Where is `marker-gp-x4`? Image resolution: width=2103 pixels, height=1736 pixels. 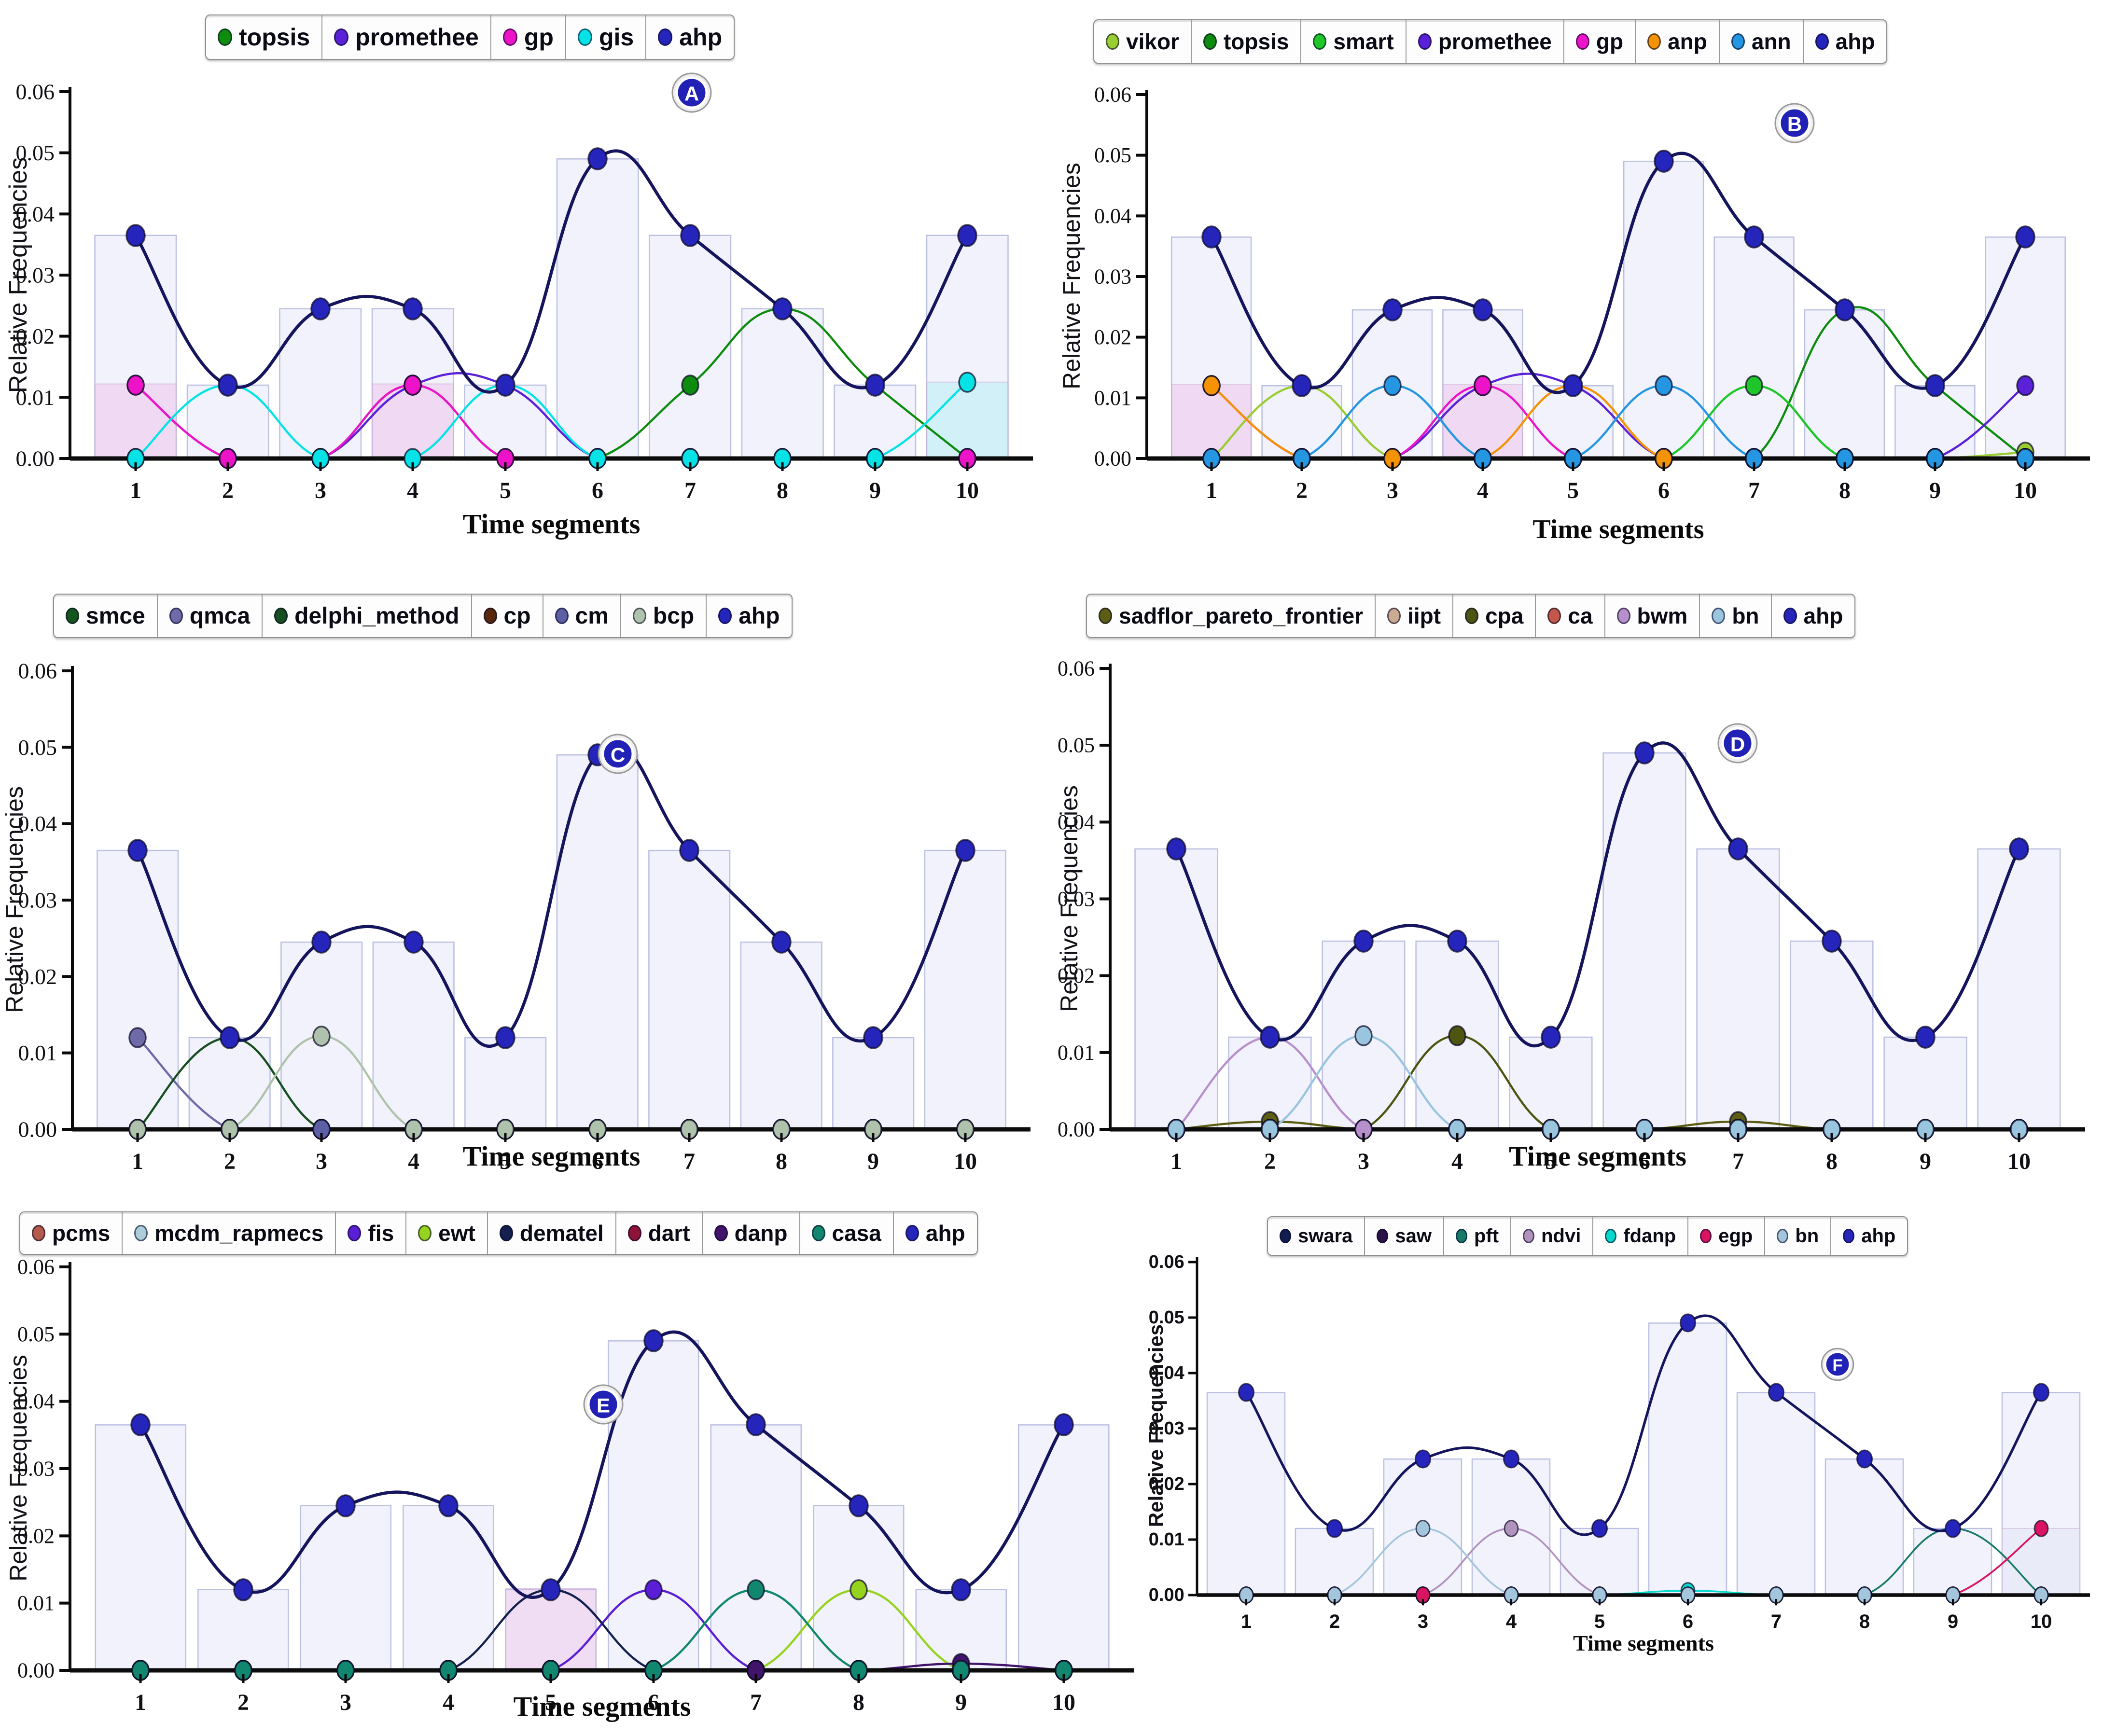 marker-gp-x4 is located at coordinates (1483, 386).